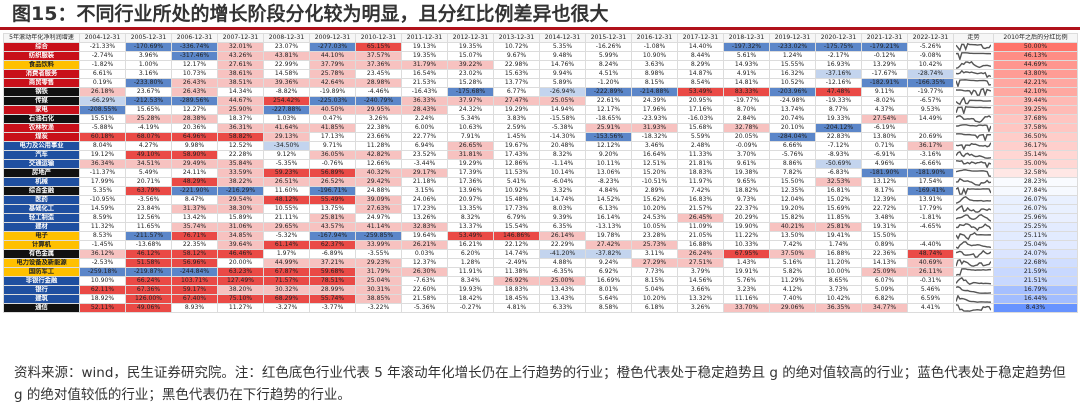 This screenshot has width=1080, height=413. Describe the element at coordinates (930, 65) in the screenshot. I see `growth-cell: 10.42%` at that location.